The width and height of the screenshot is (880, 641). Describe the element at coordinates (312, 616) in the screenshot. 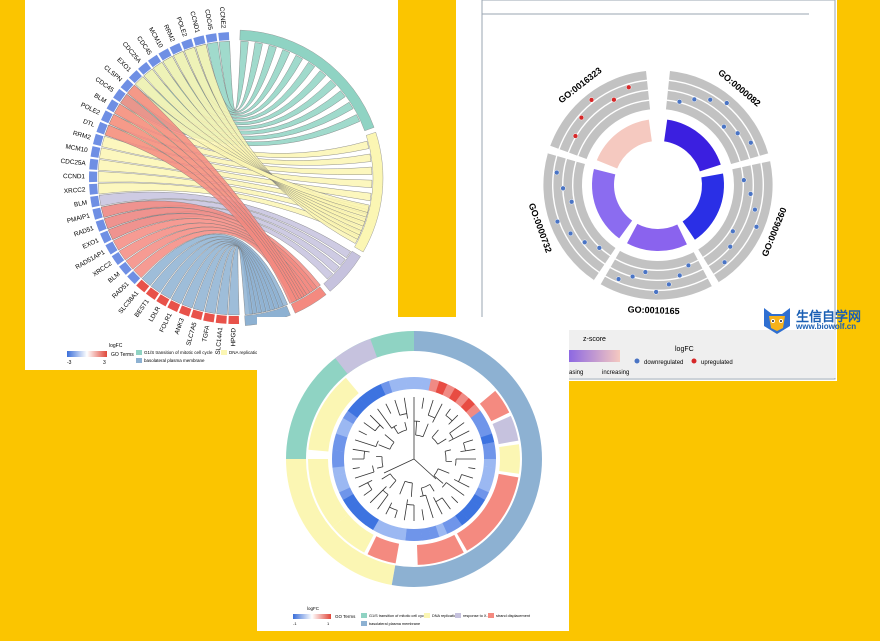

I see `logfc-gradient-bar` at that location.